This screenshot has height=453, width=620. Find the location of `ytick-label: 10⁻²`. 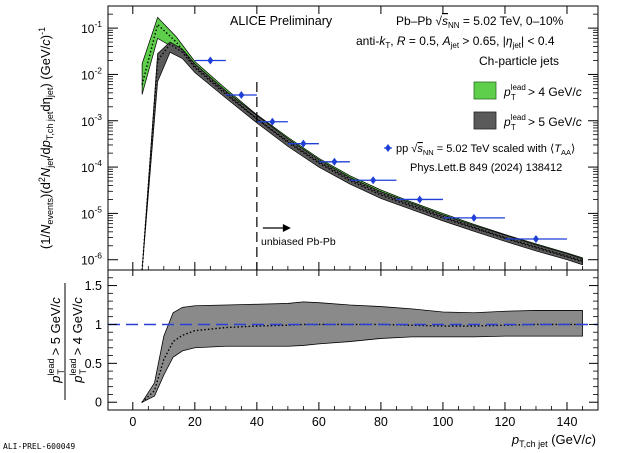

ytick-label: 10⁻² is located at coordinates (91, 73).